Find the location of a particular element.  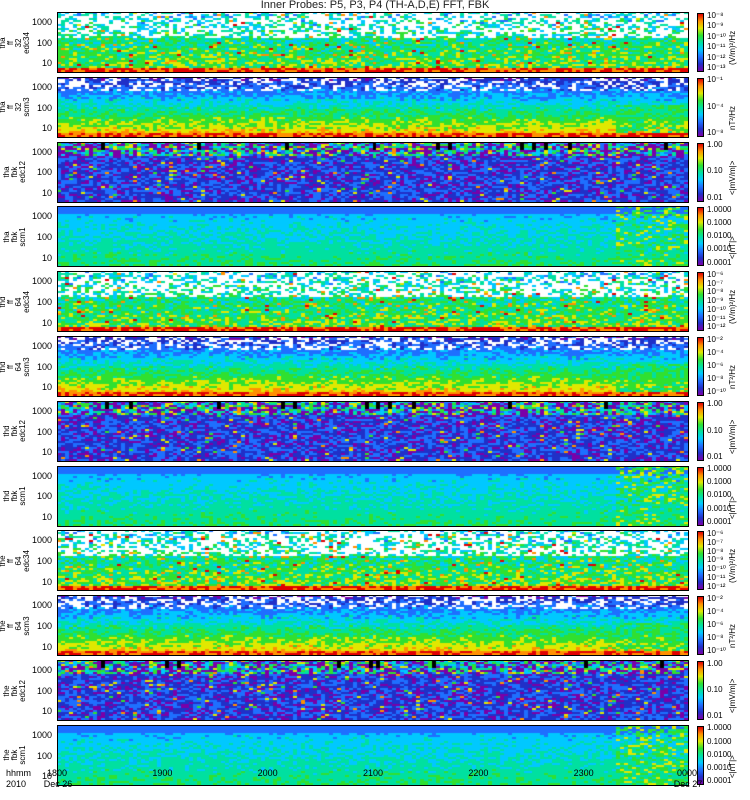

x-axis-label: hhmm is located at coordinates (19, 773).